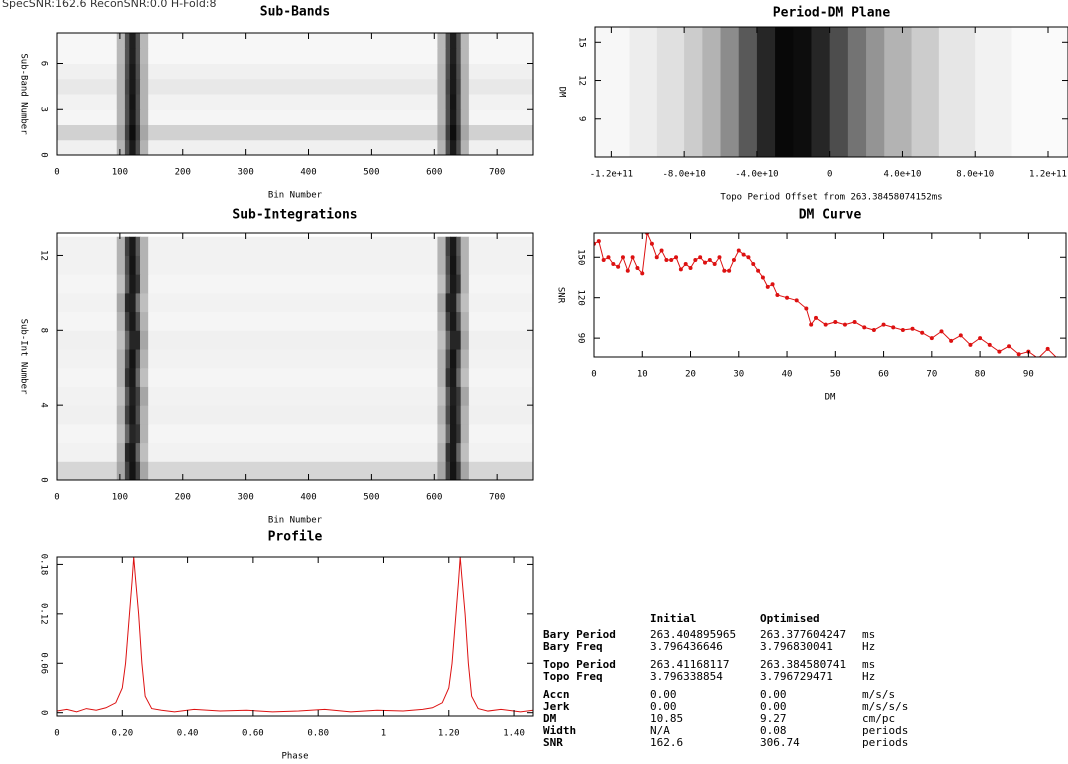 The width and height of the screenshot is (1068, 764). I want to click on cell: 263.384580741, so click(803, 664).